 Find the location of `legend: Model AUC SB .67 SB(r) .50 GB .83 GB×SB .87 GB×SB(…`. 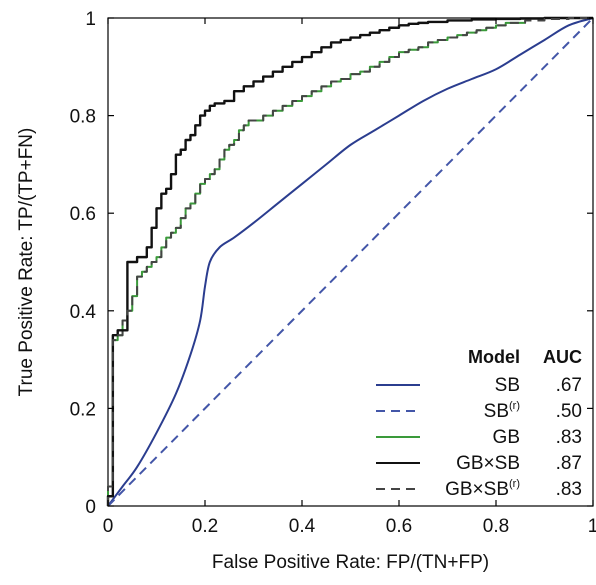

legend: Model AUC SB .67 SB(r) .50 GB .83 GB×SB .87 GB×SB(… is located at coordinates (479, 423).